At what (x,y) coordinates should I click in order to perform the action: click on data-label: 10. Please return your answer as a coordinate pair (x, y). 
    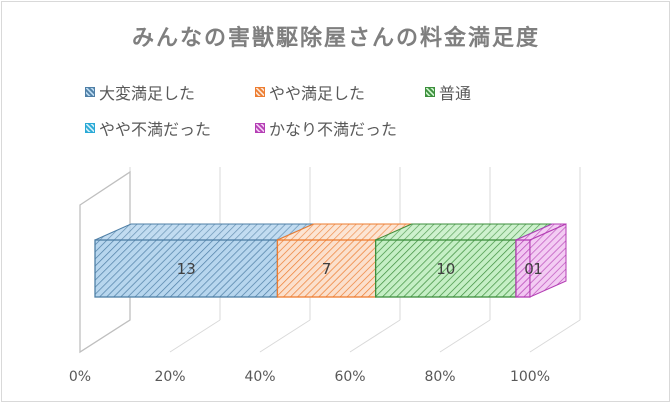
    Looking at the image, I should click on (445, 269).